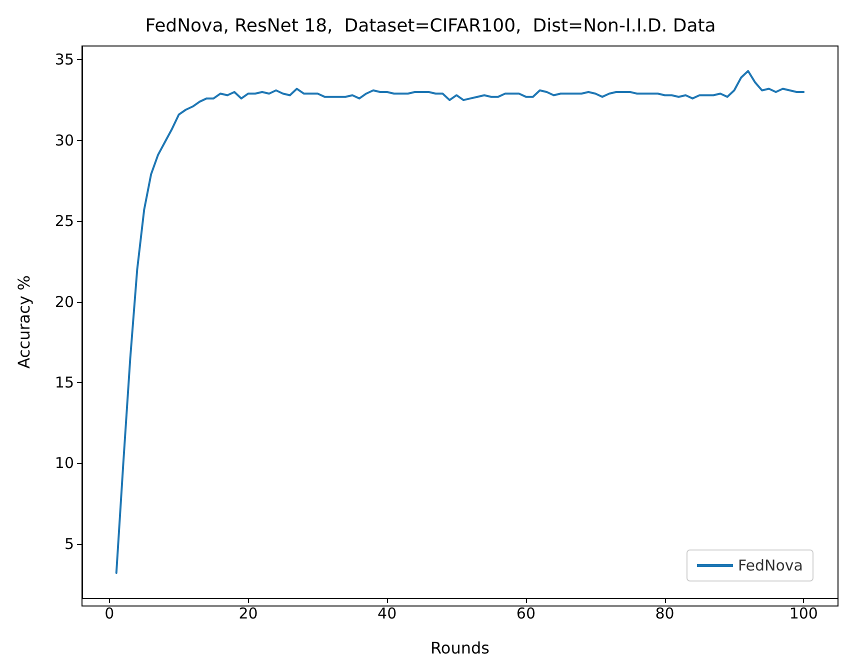 The height and width of the screenshot is (669, 861). Describe the element at coordinates (664, 613) in the screenshot. I see `x-tick-label: 80` at that location.